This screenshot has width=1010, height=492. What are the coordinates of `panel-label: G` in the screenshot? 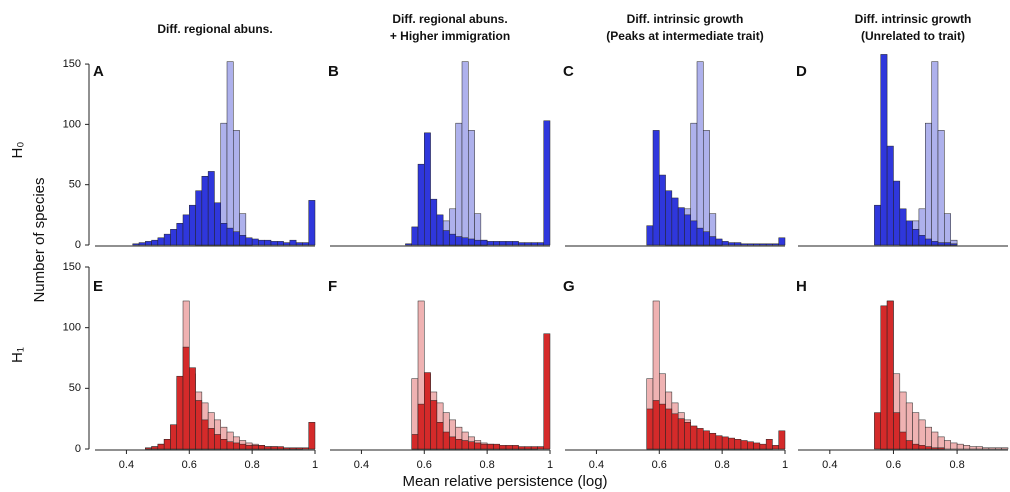 It's located at (569, 286).